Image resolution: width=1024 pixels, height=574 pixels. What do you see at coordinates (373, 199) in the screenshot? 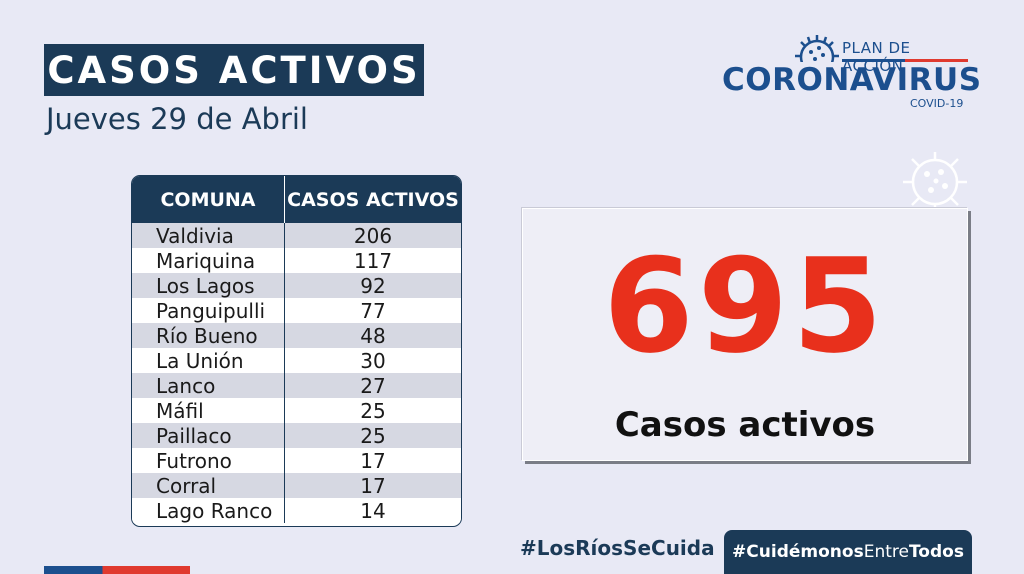
I see `column-header-casos: CASOS ACTIVOS` at bounding box center [373, 199].